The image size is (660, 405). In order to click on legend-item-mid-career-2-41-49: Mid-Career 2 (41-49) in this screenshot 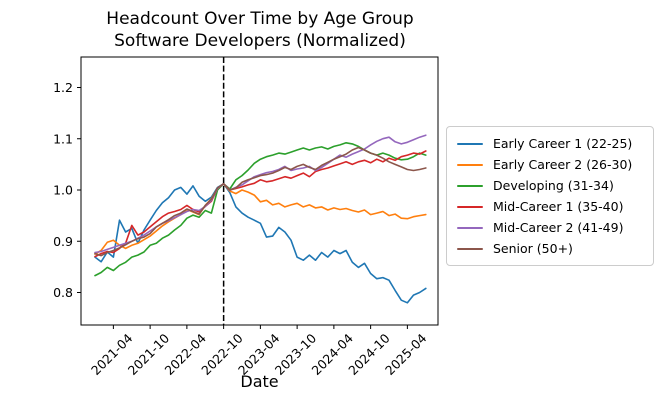, I will do `click(550, 227)`.